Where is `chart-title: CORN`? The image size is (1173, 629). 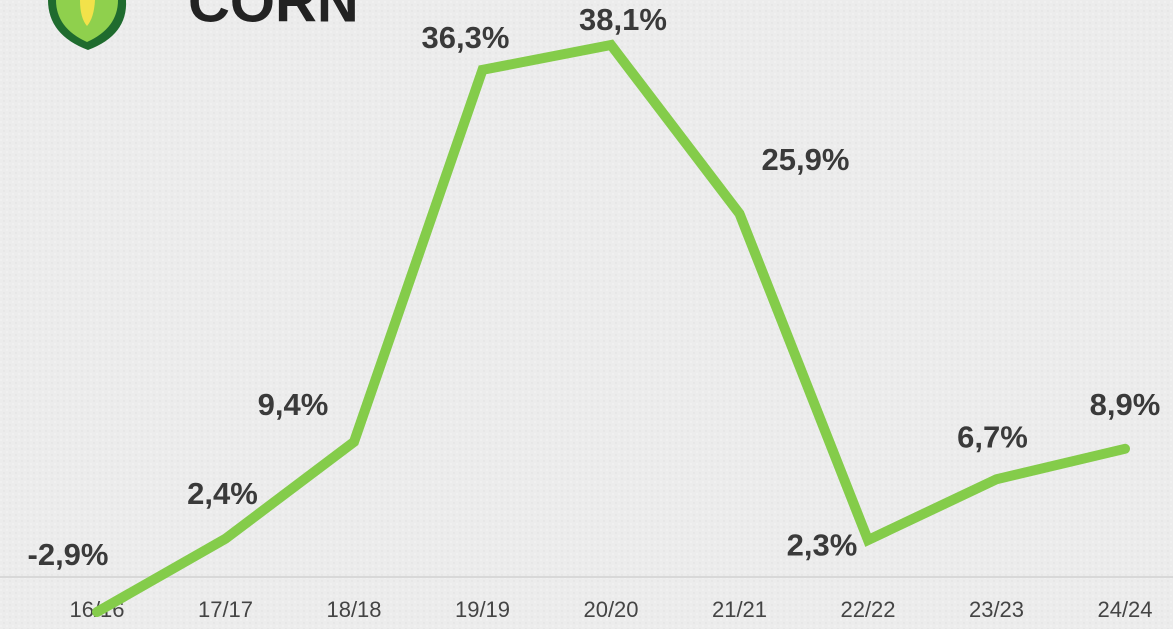 chart-title: CORN is located at coordinates (273, 17).